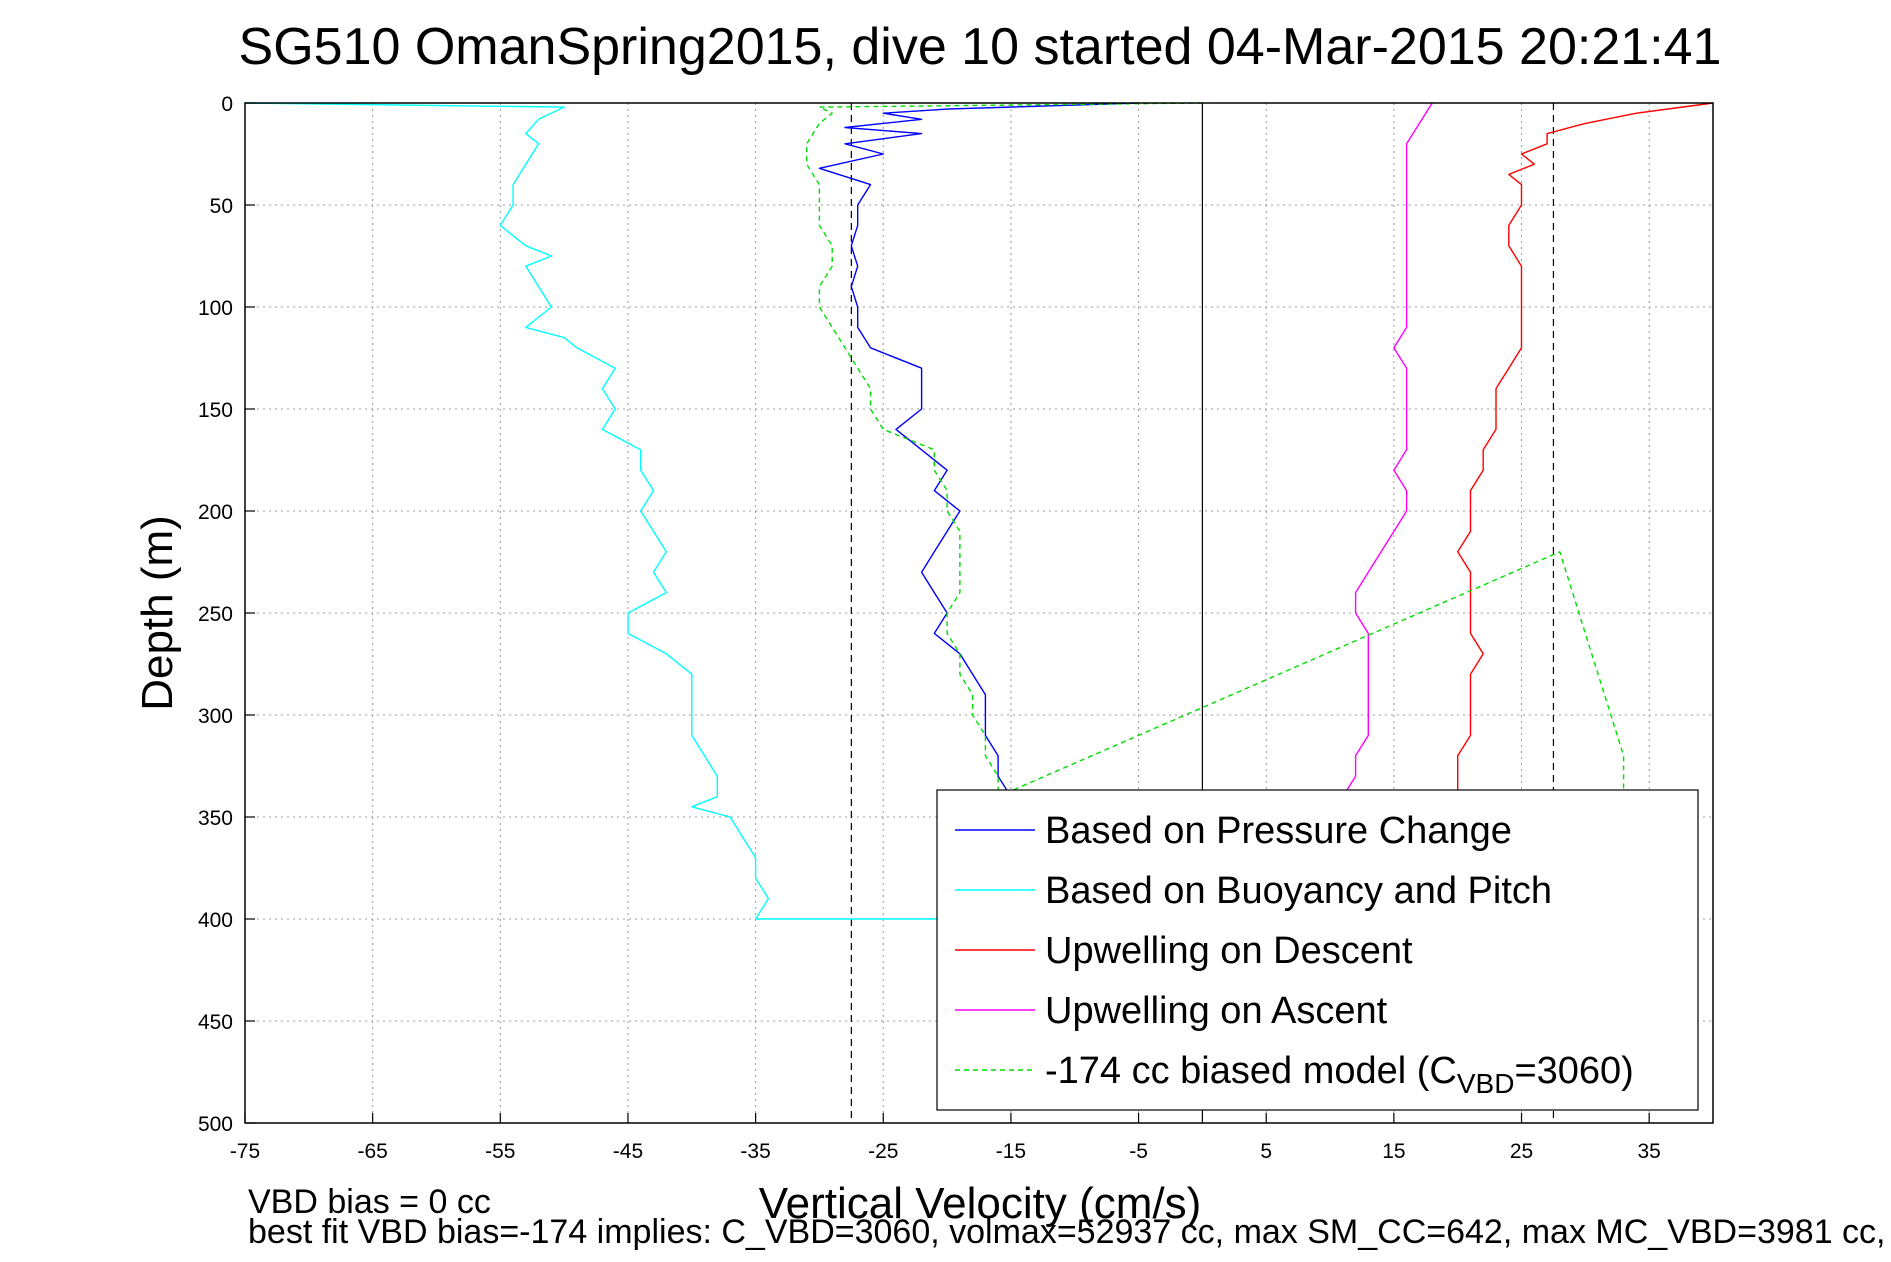 The image size is (1891, 1262). I want to click on x-tick-label: 25, so click(1521, 1151).